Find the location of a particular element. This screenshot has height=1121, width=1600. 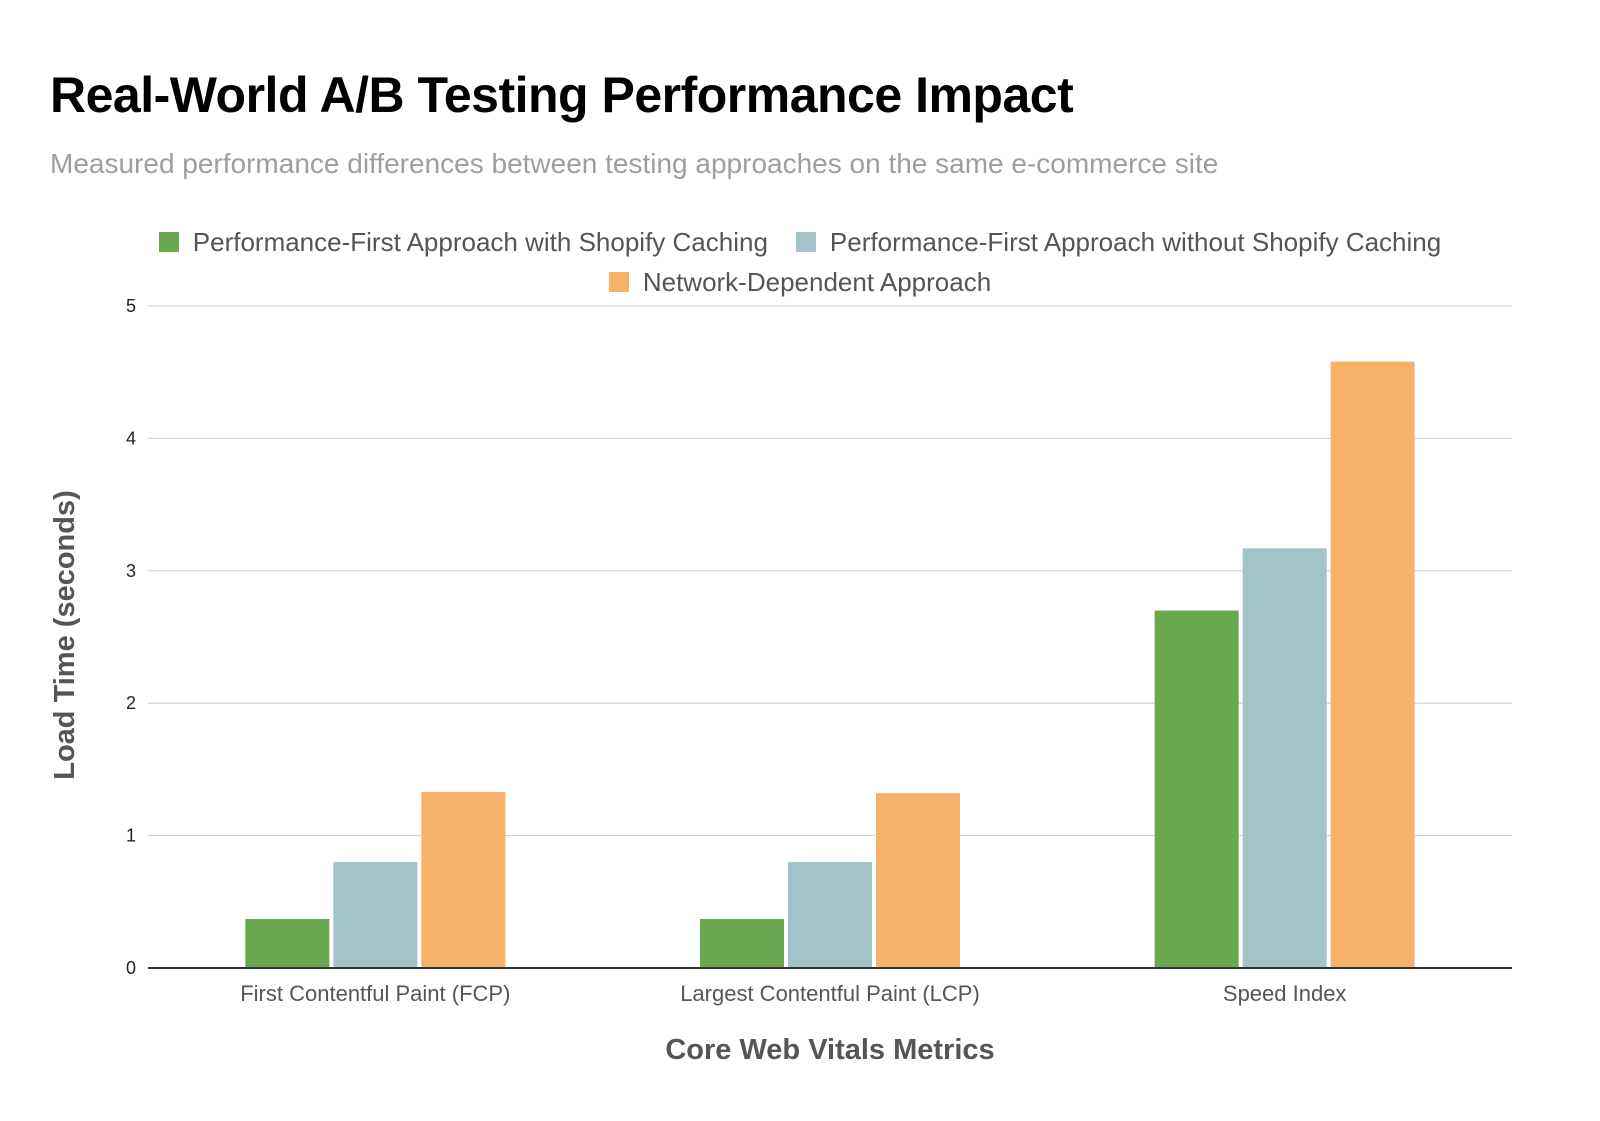

y-tick-label-0: 0 is located at coordinates (131, 968).